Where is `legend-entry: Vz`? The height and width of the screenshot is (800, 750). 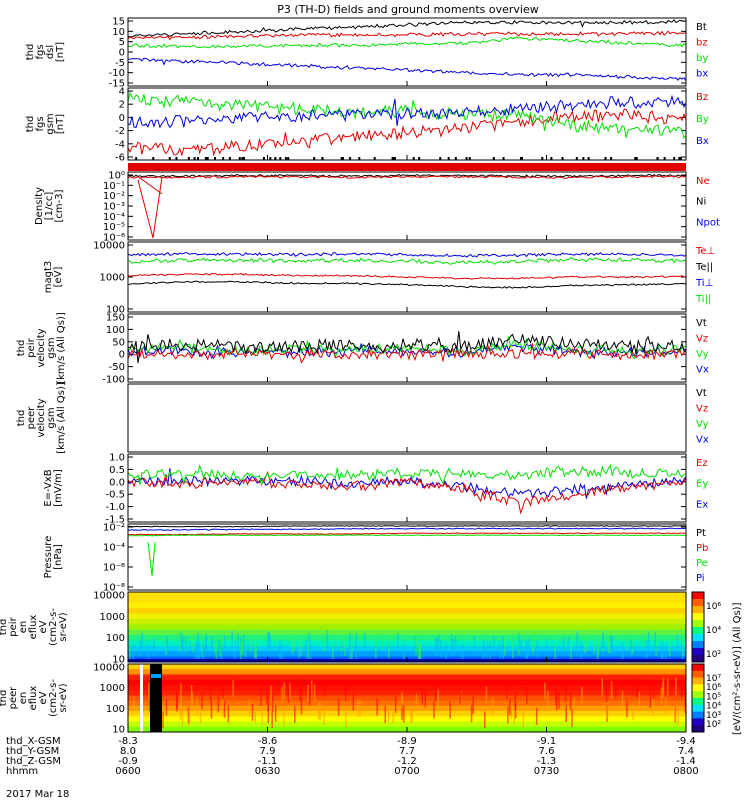 legend-entry: Vz is located at coordinates (702, 409).